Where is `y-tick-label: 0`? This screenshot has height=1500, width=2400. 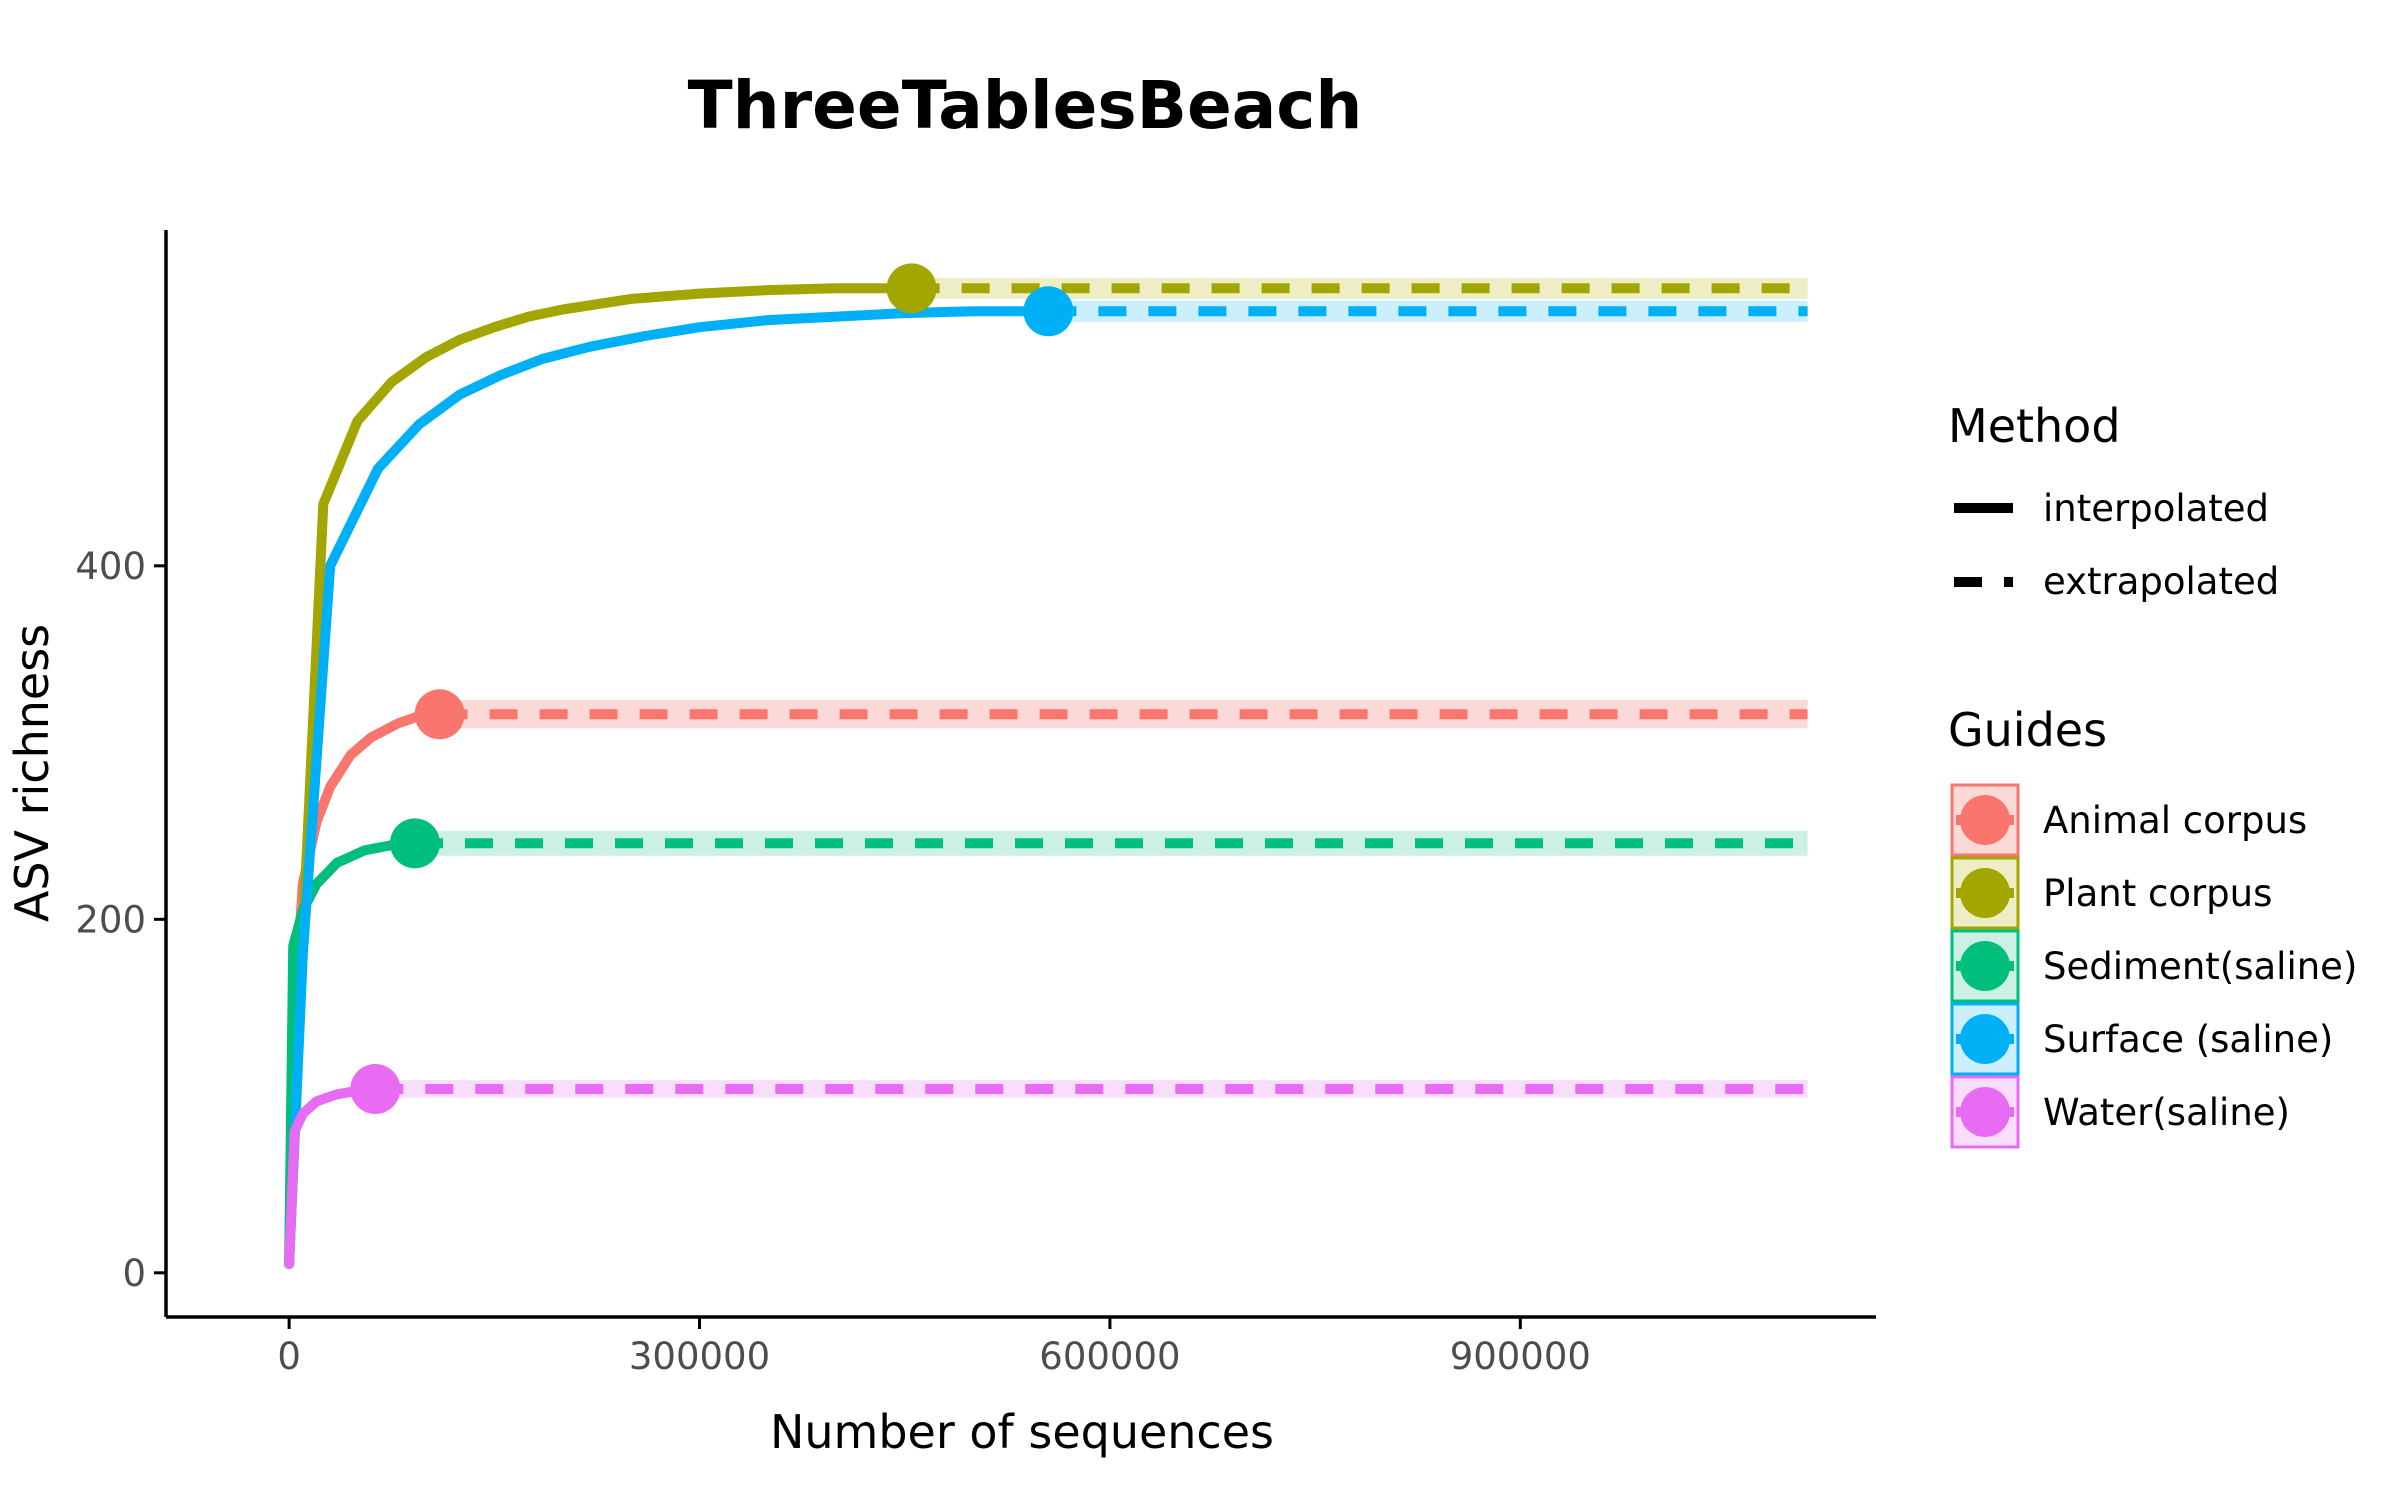 y-tick-label: 0 is located at coordinates (134, 1273).